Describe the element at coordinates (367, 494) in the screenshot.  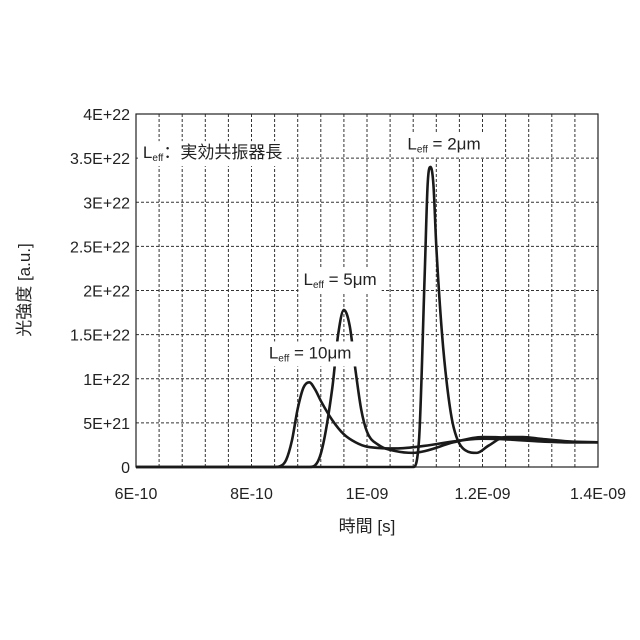
I see `x-tick-label: 1E-09` at that location.